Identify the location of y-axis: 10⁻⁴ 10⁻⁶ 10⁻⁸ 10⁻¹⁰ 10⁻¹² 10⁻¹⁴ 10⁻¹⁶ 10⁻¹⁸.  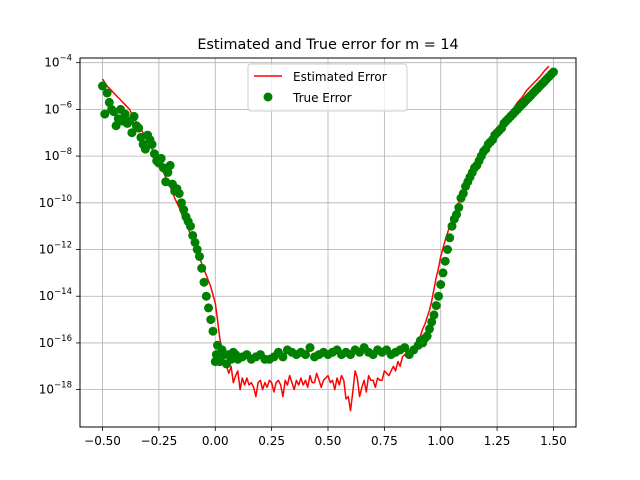
(59, 225).